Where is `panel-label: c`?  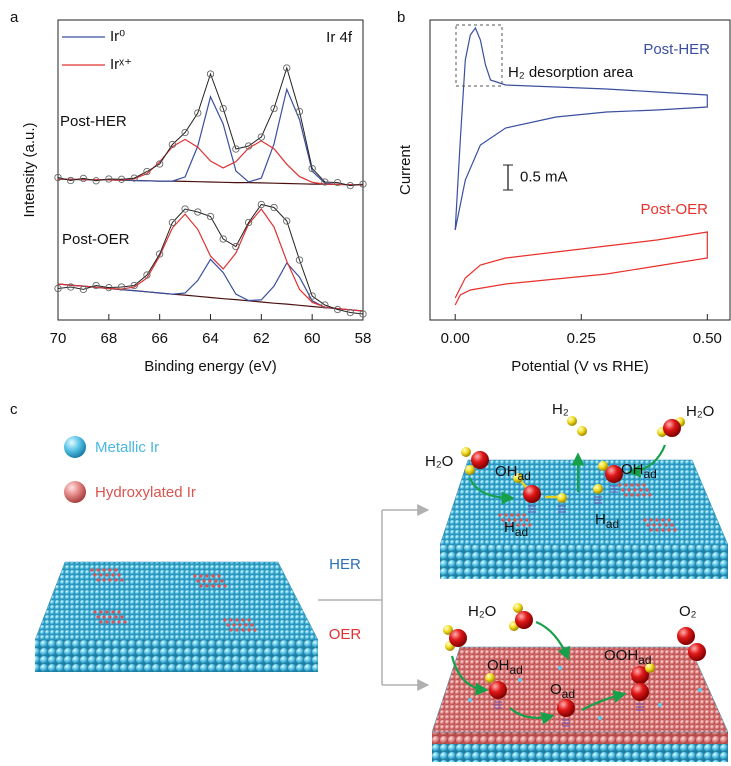
panel-label: c is located at coordinates (14, 409).